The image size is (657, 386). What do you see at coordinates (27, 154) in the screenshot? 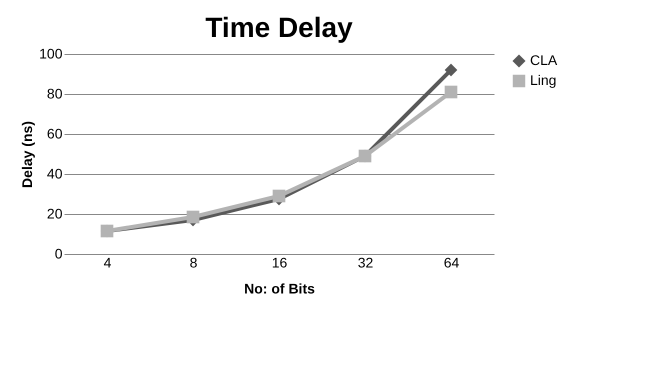
I see `y-axis-title: Delay (ns)` at bounding box center [27, 154].